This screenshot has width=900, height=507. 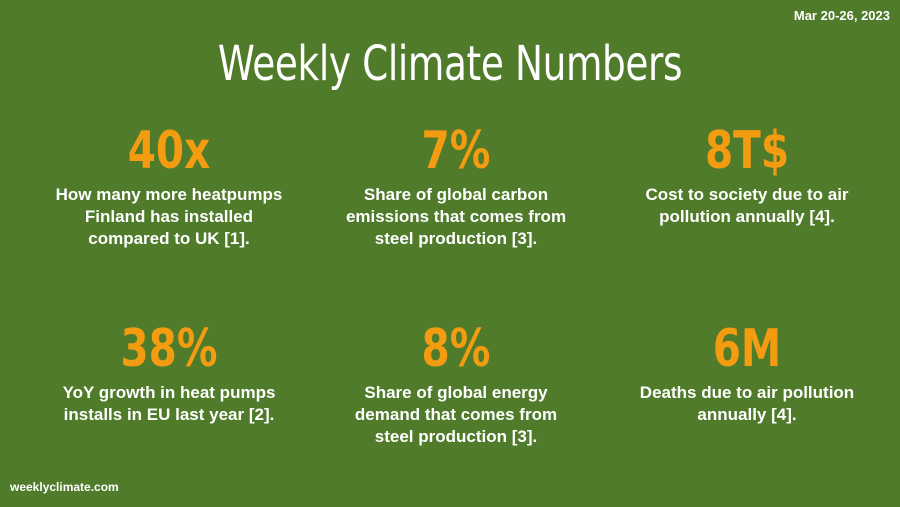 What do you see at coordinates (841, 15) in the screenshot?
I see `date-range: Mar 20-26, 2023` at bounding box center [841, 15].